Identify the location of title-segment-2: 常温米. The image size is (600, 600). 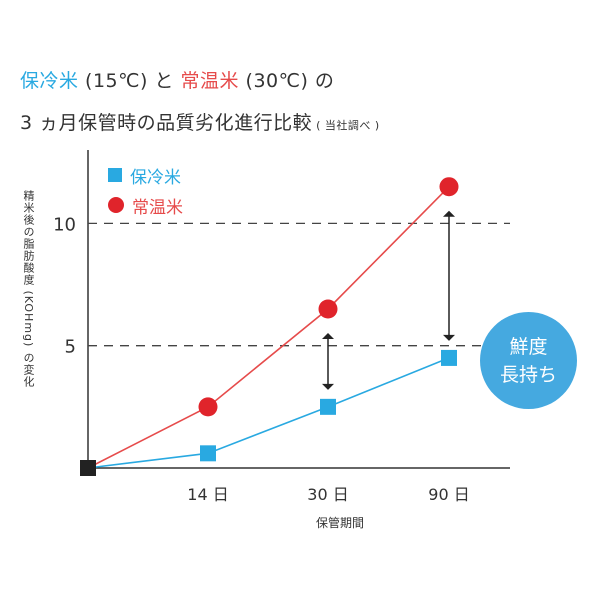
(209, 81).